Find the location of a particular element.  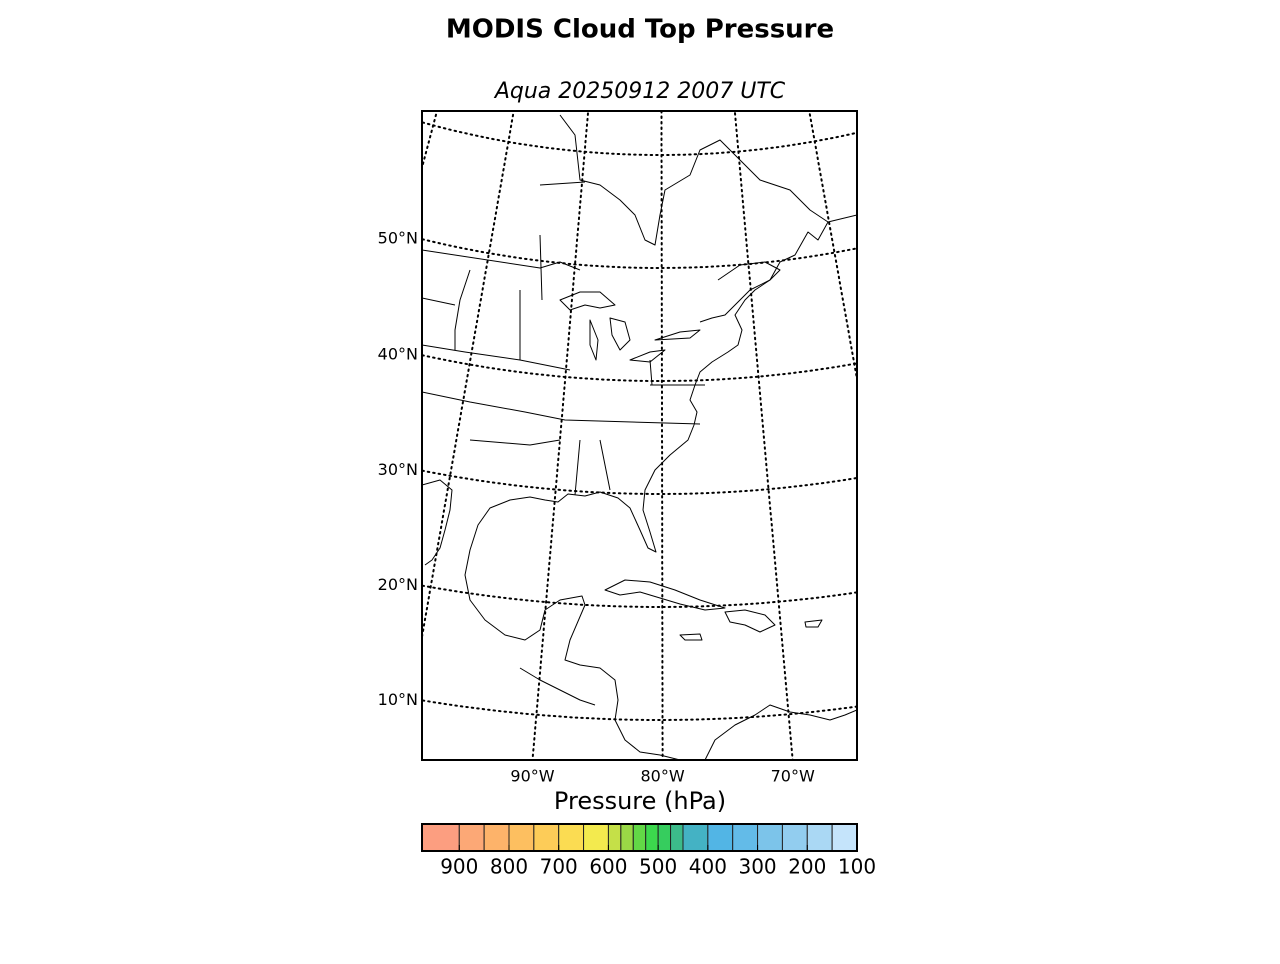

lat-label: 20°N is located at coordinates (398, 584).